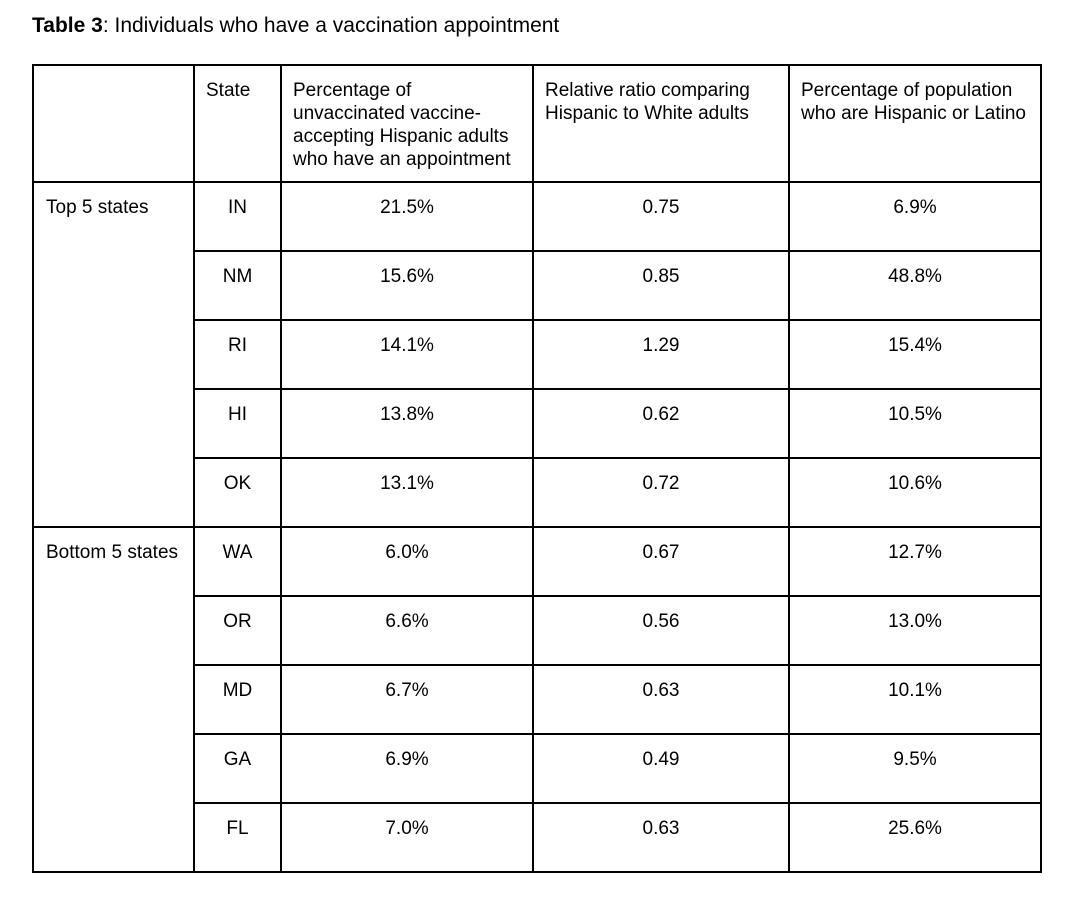 The height and width of the screenshot is (900, 1072). I want to click on table-row-md: MD 6.7% 0.63 10.1%, so click(537, 699).